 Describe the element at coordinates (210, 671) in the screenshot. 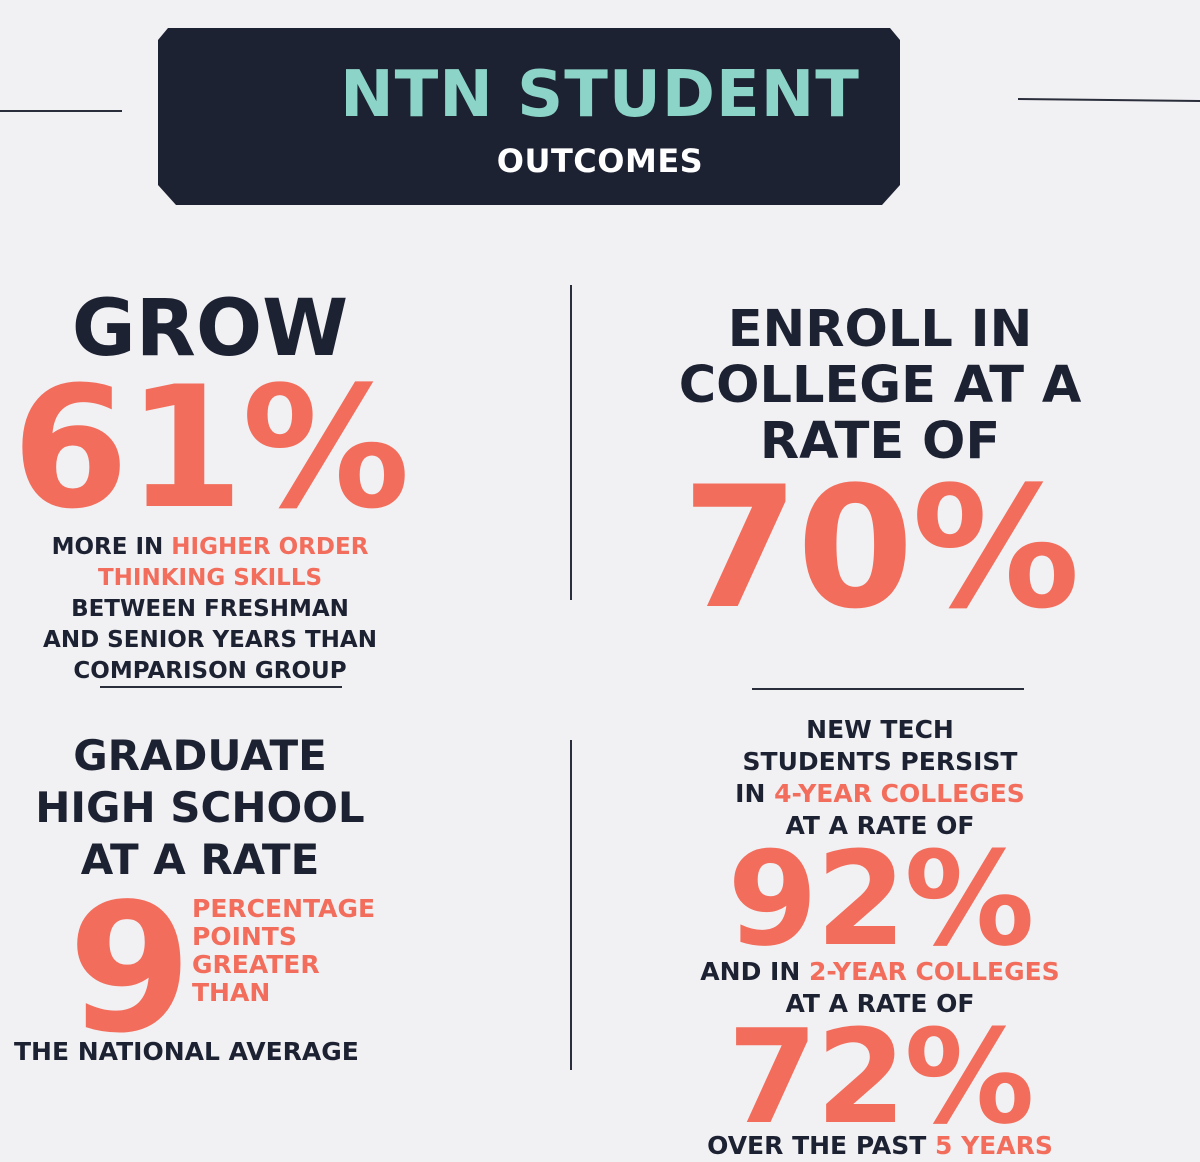

I see `grow-caption-line: COMPARISON GROUP` at that location.